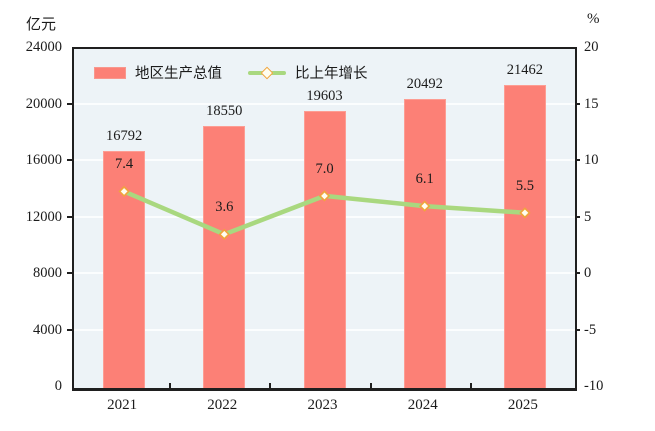 Image resolution: width=655 pixels, height=431 pixels. I want to click on right-axis-tick-label: 0, so click(588, 273).